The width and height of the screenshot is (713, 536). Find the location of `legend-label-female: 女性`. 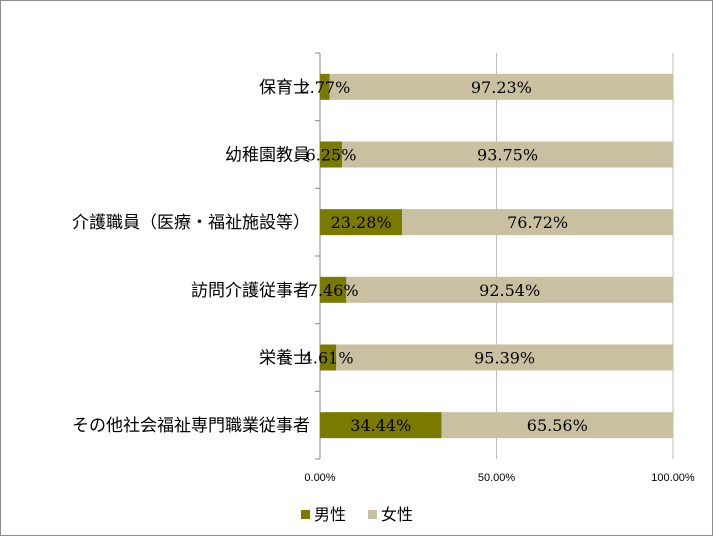

legend-label-female: 女性 is located at coordinates (397, 514).